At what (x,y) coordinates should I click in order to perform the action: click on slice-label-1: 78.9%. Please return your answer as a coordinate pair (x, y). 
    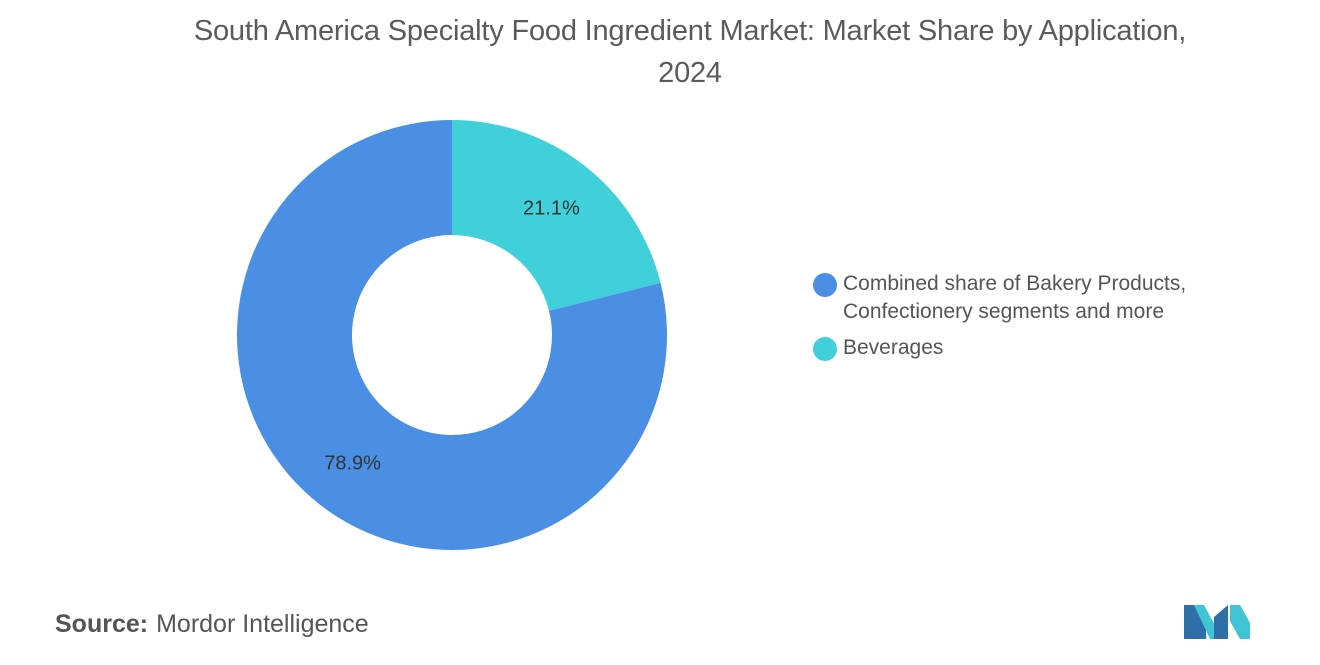
    Looking at the image, I should click on (352, 463).